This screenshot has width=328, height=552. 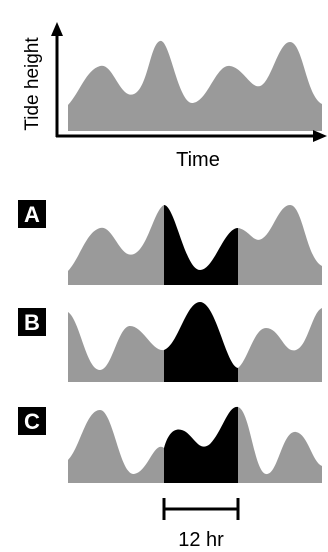 I want to click on panel-c-label-box, so click(x=32, y=421).